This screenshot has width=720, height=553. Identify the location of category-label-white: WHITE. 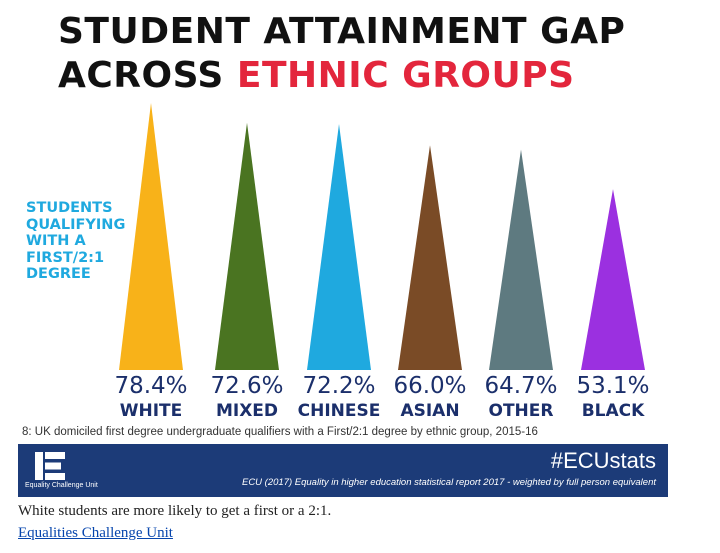
(151, 411).